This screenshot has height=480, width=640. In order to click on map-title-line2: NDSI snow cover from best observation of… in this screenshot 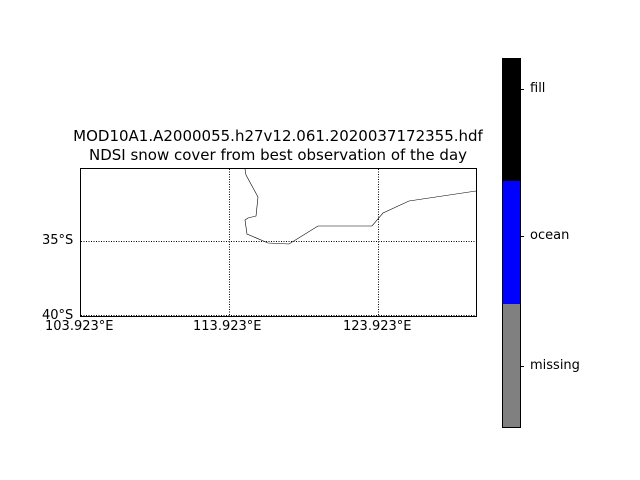, I will do `click(278, 155)`.